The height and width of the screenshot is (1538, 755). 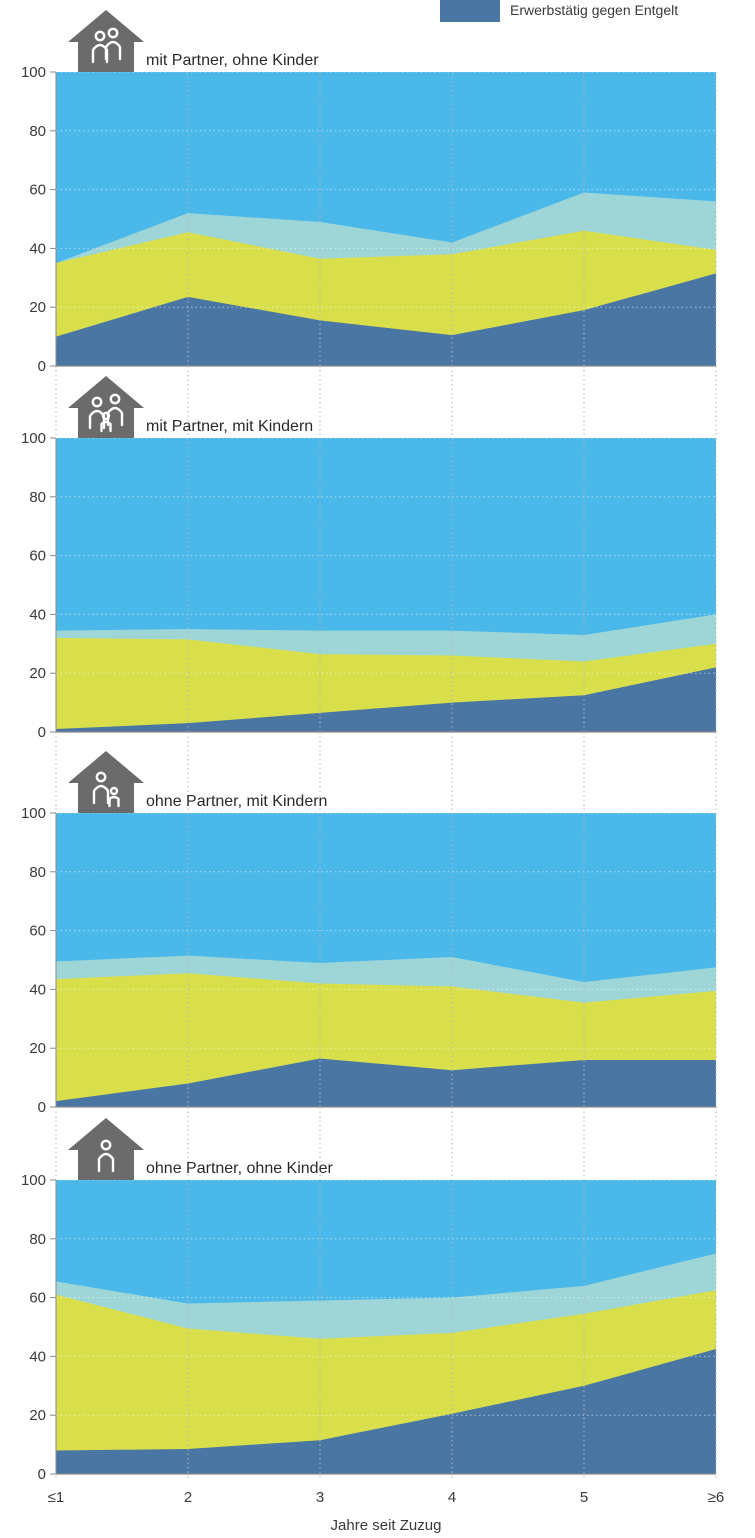 What do you see at coordinates (239, 1168) in the screenshot?
I see `panel-title: ohne Partner, ohne Kinder` at bounding box center [239, 1168].